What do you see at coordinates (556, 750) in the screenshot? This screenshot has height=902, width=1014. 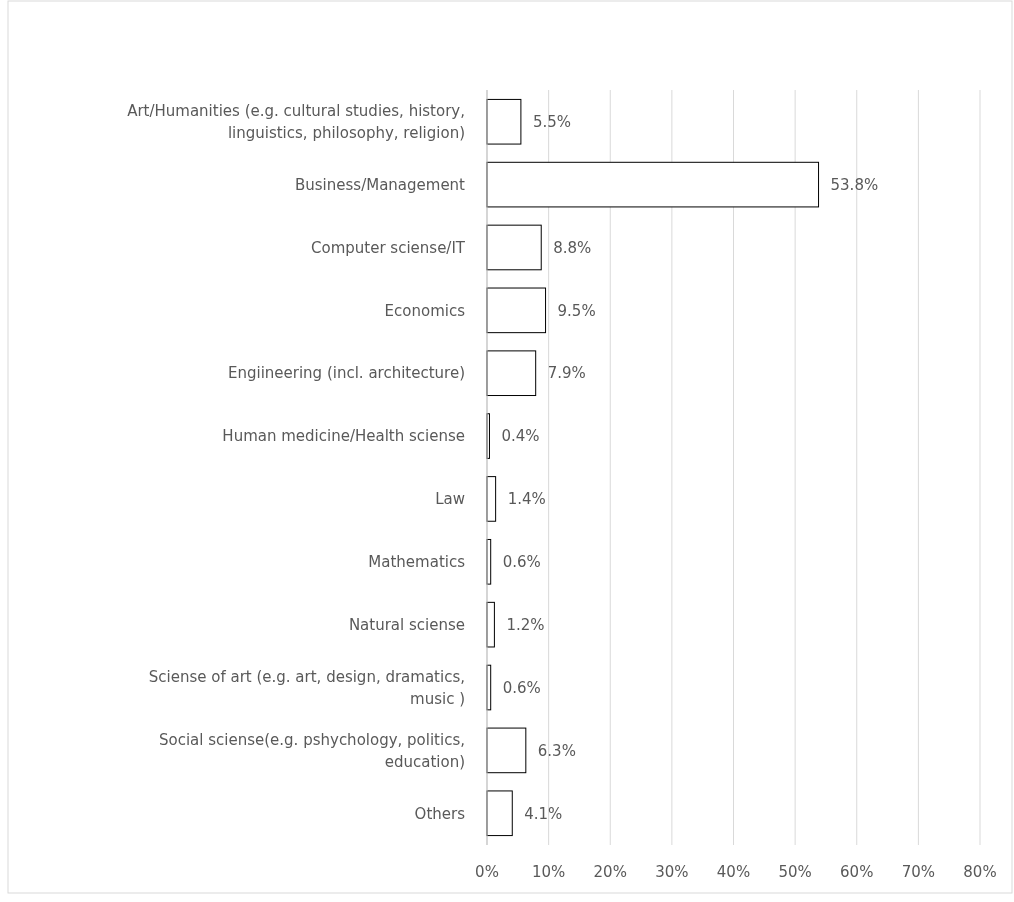 I see `data-label: 6.3%` at bounding box center [556, 750].